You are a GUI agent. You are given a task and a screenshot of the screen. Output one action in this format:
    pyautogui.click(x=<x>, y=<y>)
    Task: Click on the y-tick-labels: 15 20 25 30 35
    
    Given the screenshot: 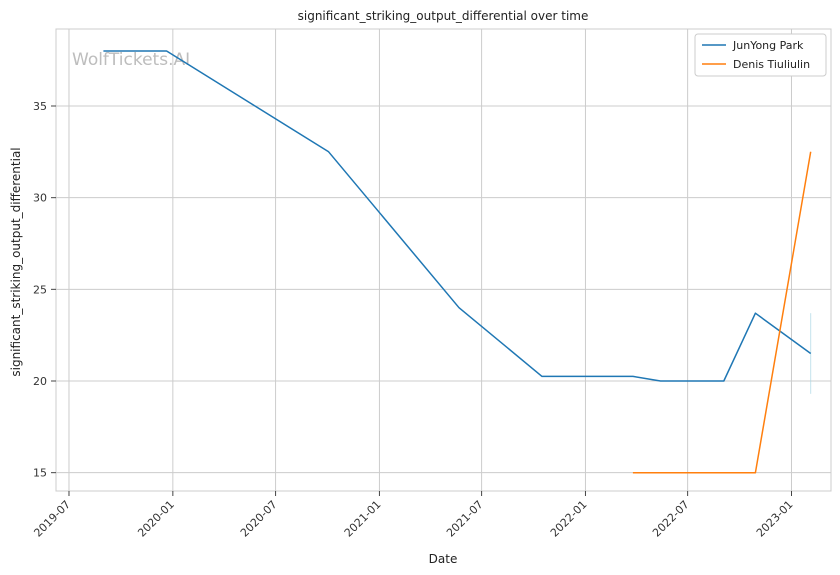 What is the action you would take?
    pyautogui.click(x=44, y=290)
    